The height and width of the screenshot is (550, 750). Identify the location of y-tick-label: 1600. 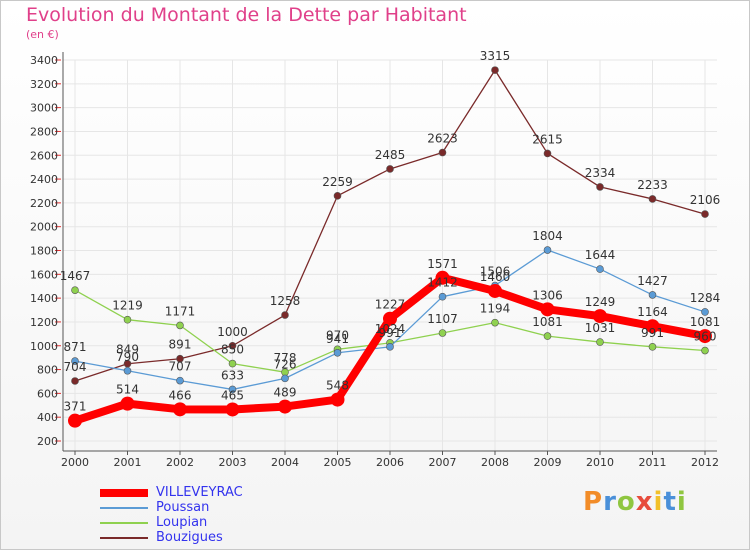
(44, 274).